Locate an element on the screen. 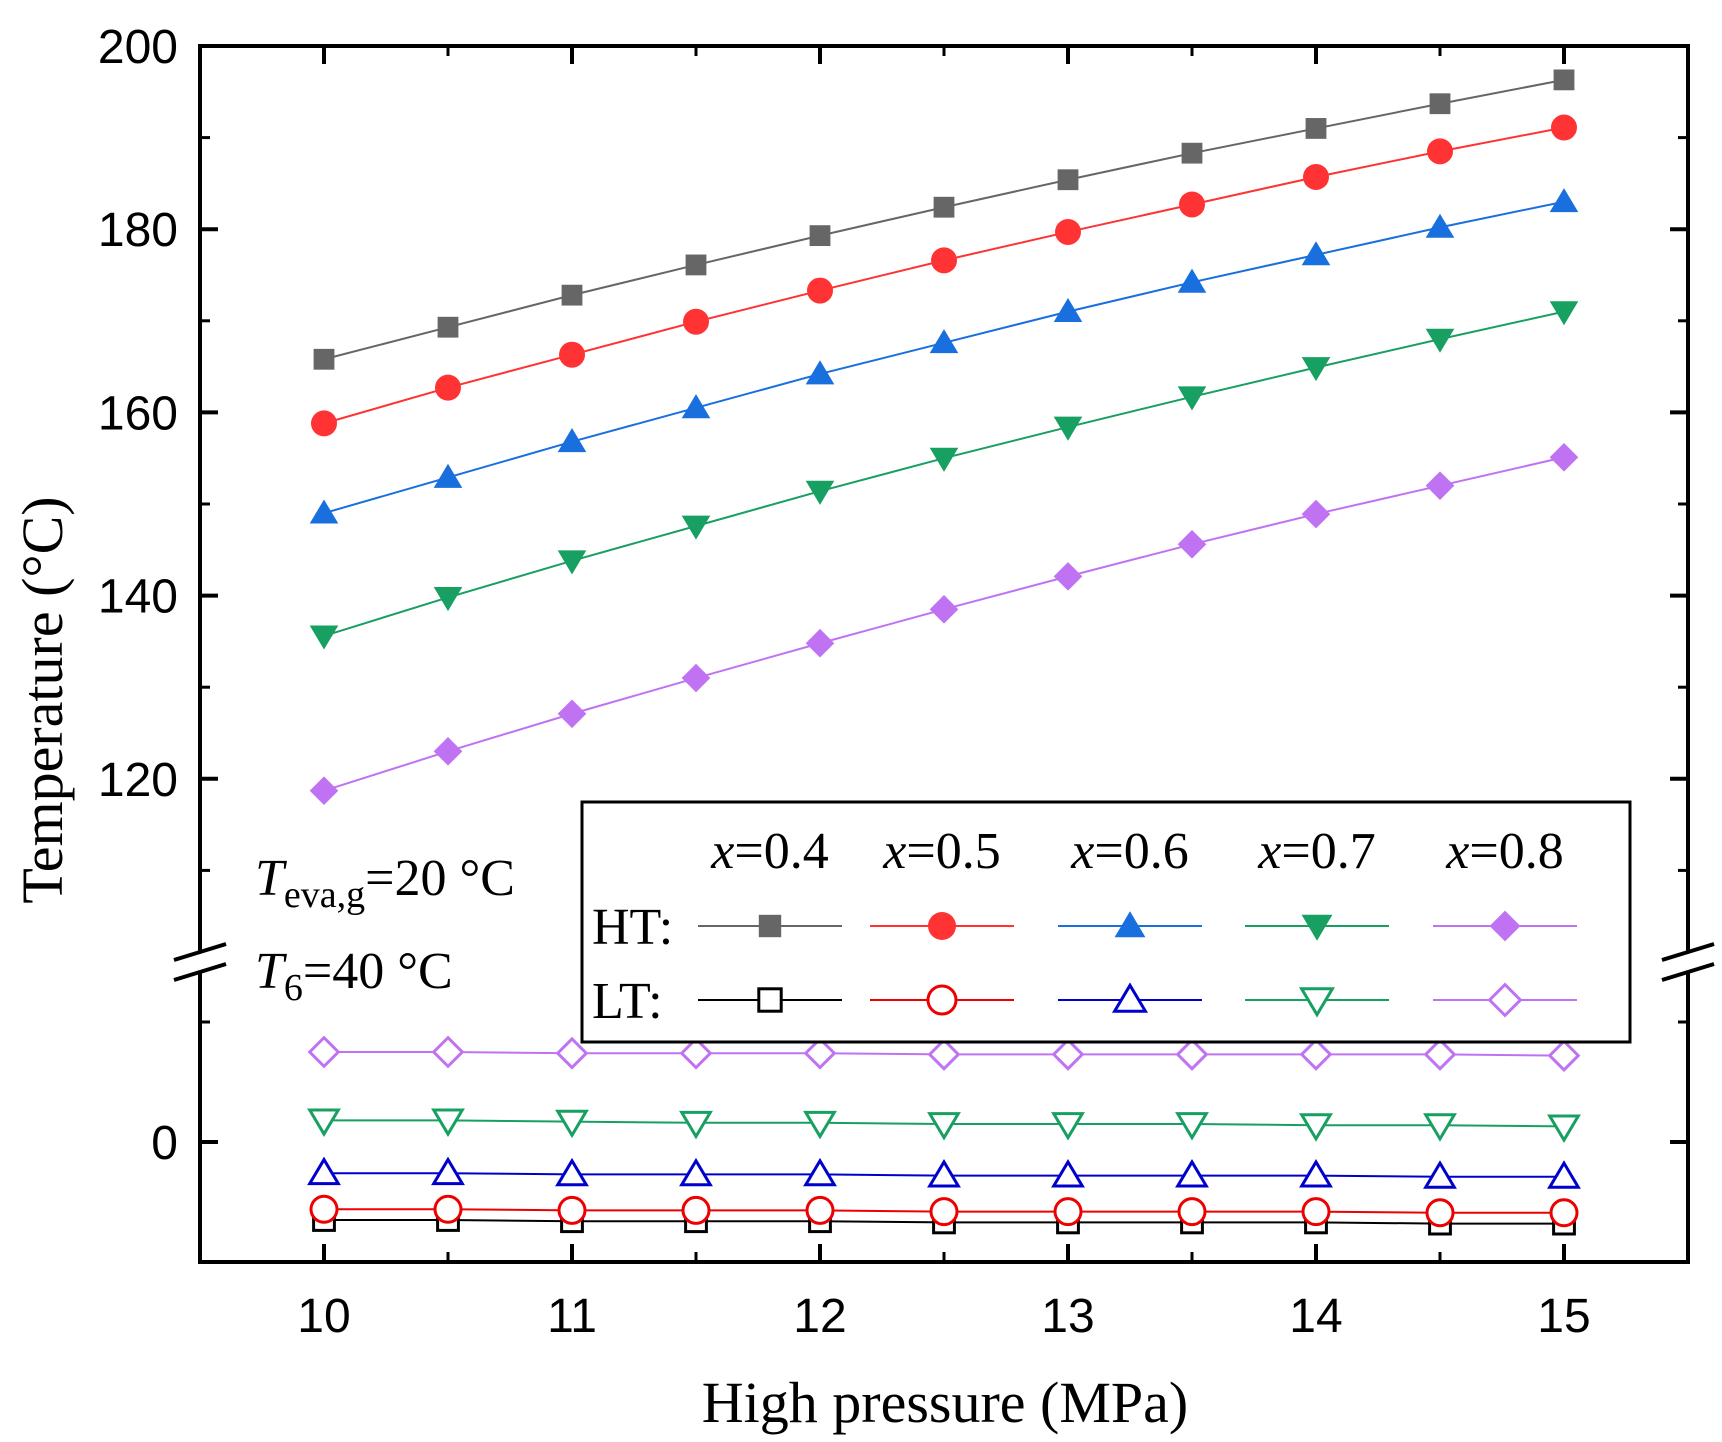 This screenshot has height=1442, width=1722. axis-break-gap-left is located at coordinates (200, 962).